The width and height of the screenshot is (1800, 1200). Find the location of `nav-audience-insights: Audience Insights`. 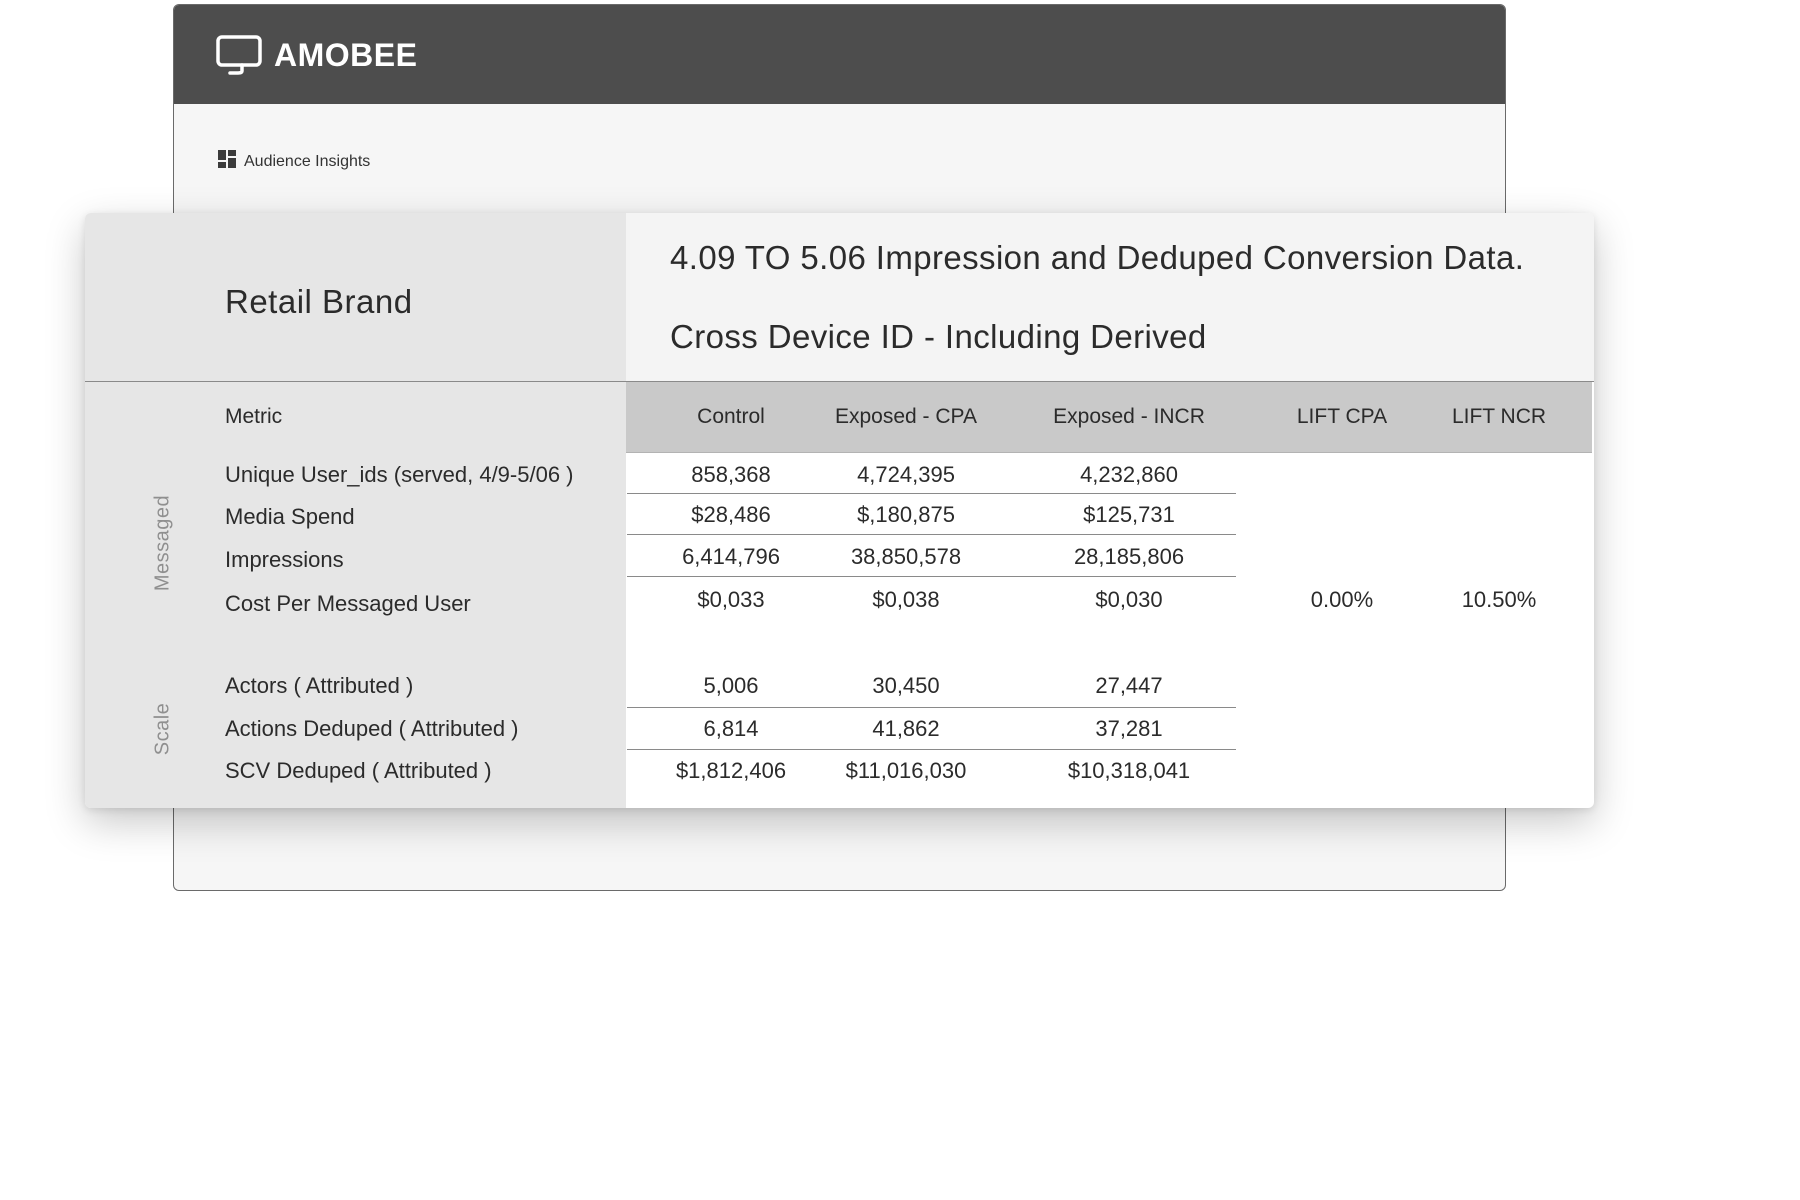

nav-audience-insights: Audience Insights is located at coordinates (294, 161).